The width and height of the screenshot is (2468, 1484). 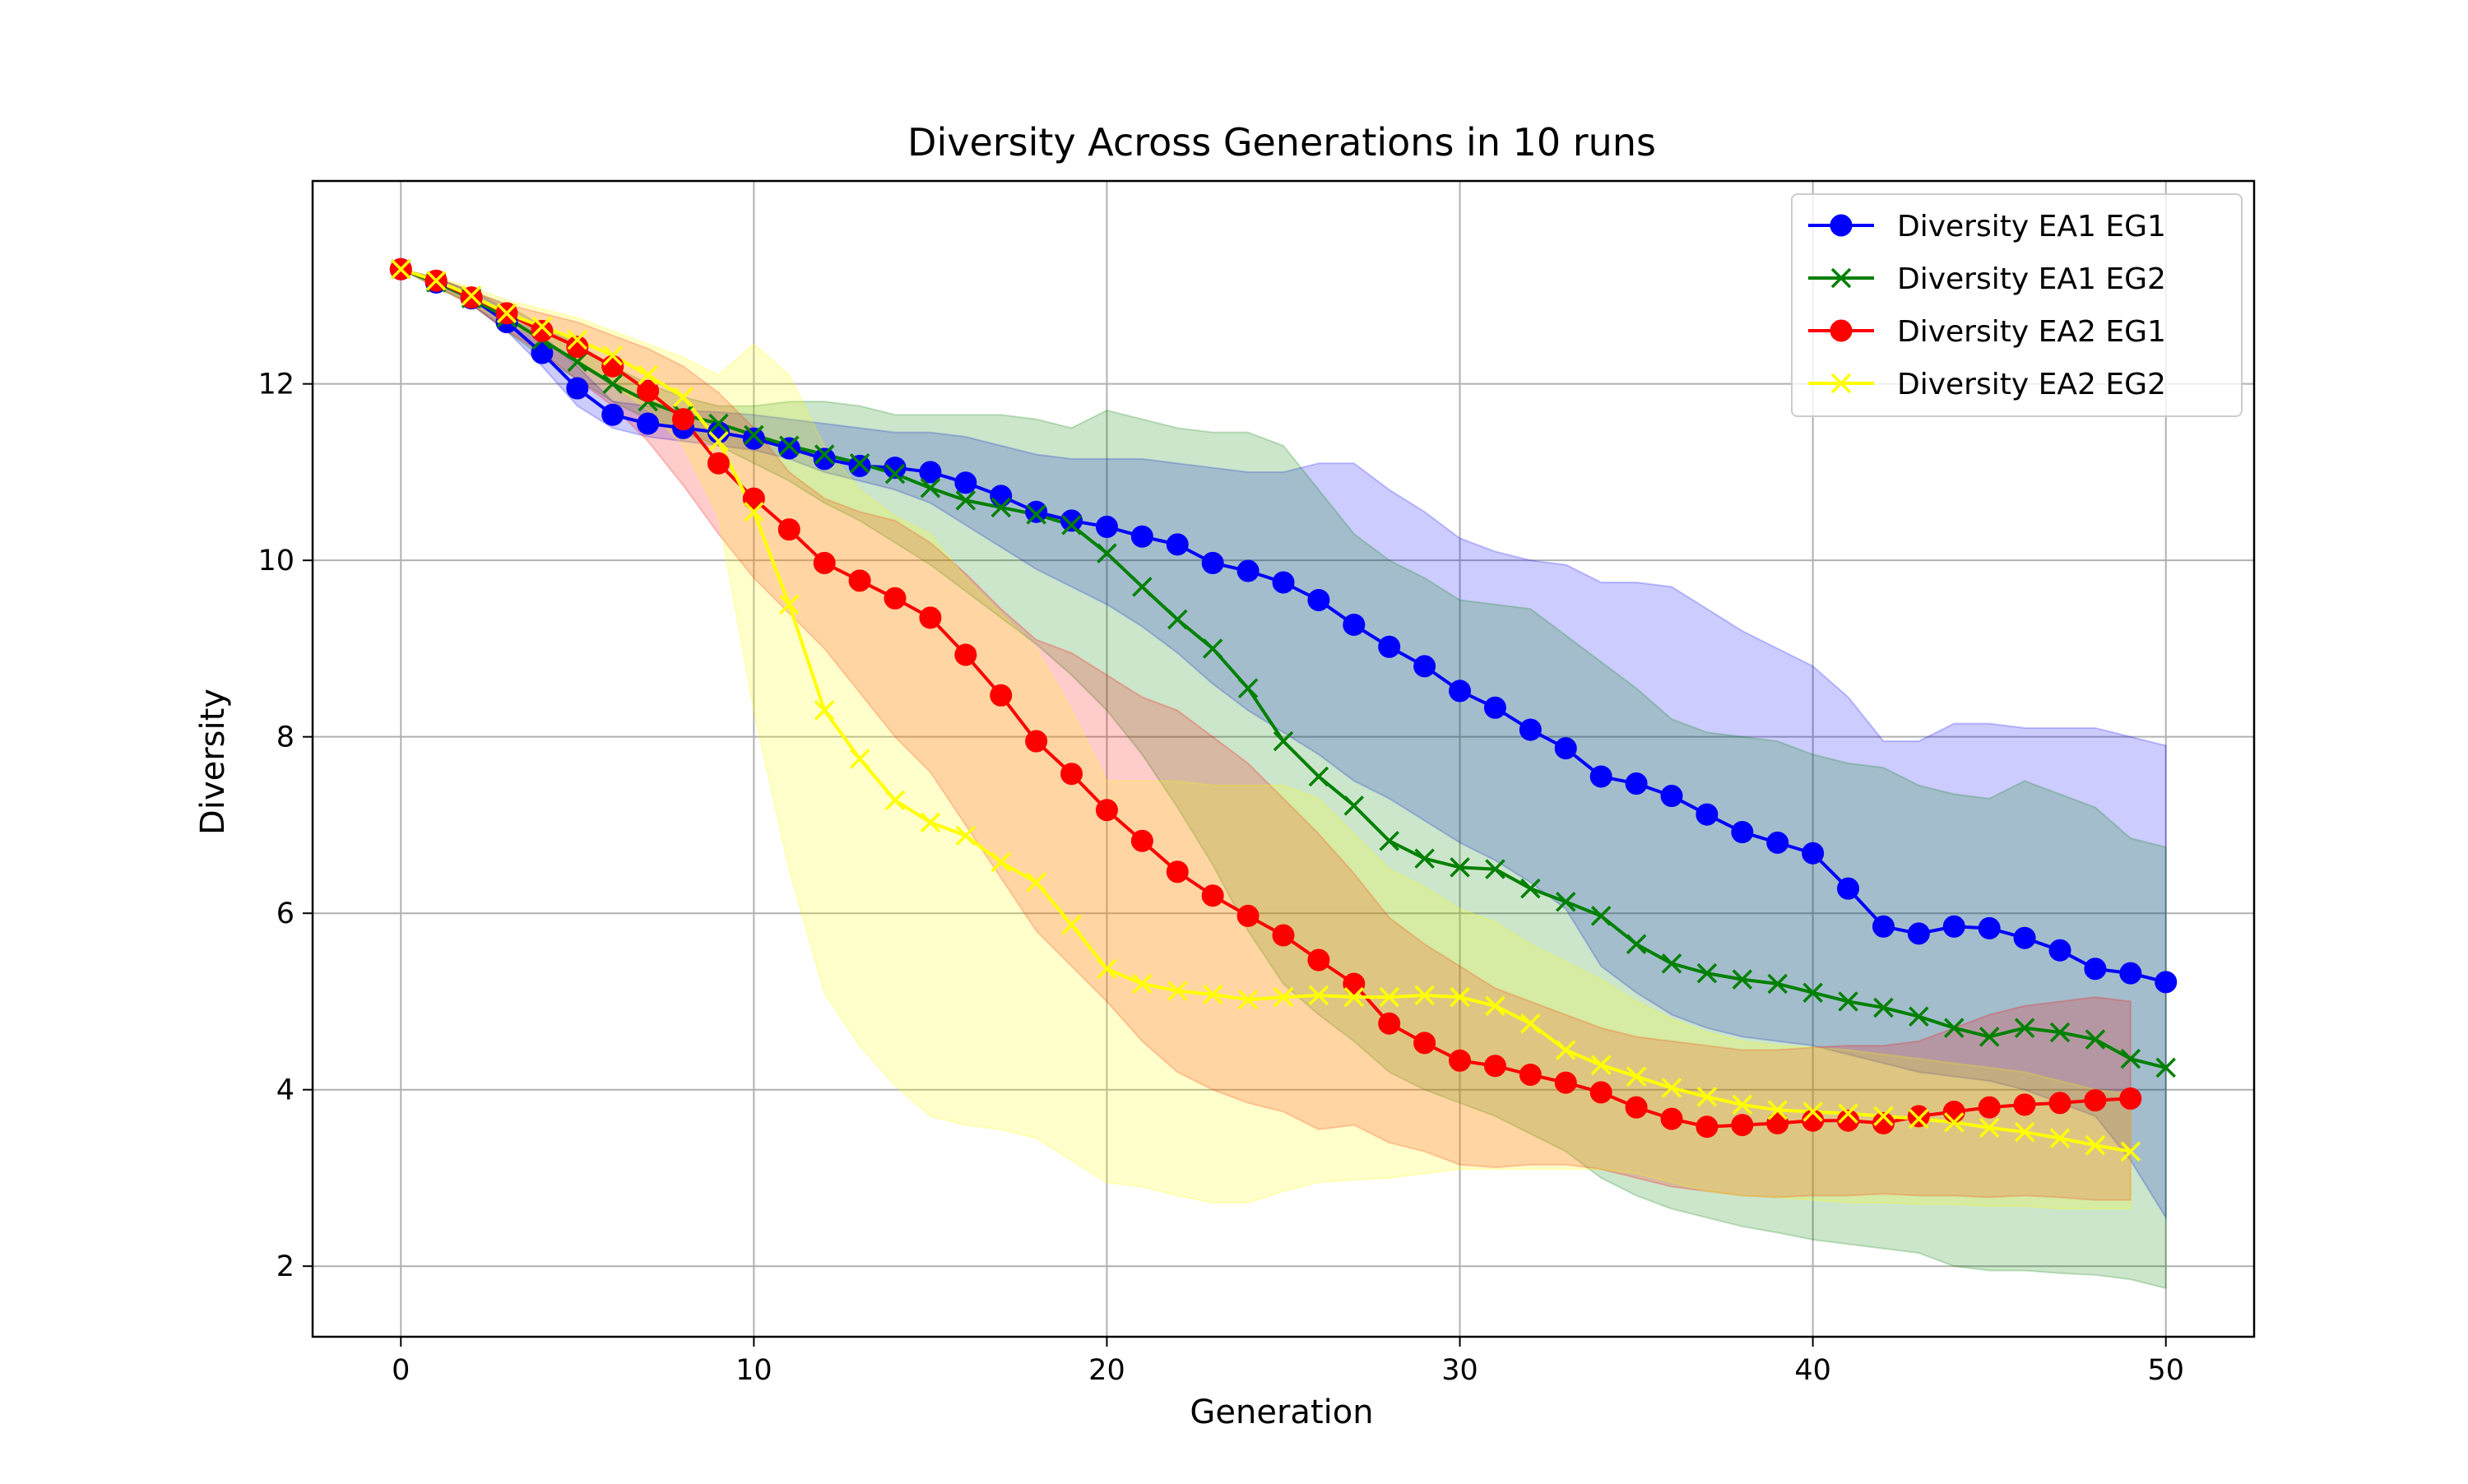 I want to click on x-tick-label: 50, so click(x=2165, y=1370).